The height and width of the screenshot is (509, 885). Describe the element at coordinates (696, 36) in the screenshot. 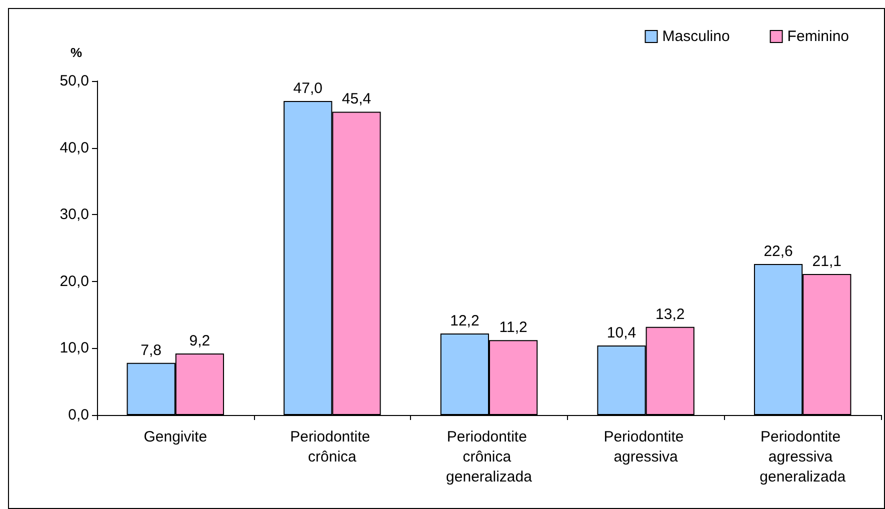

I see `legend-label: Masculino` at that location.